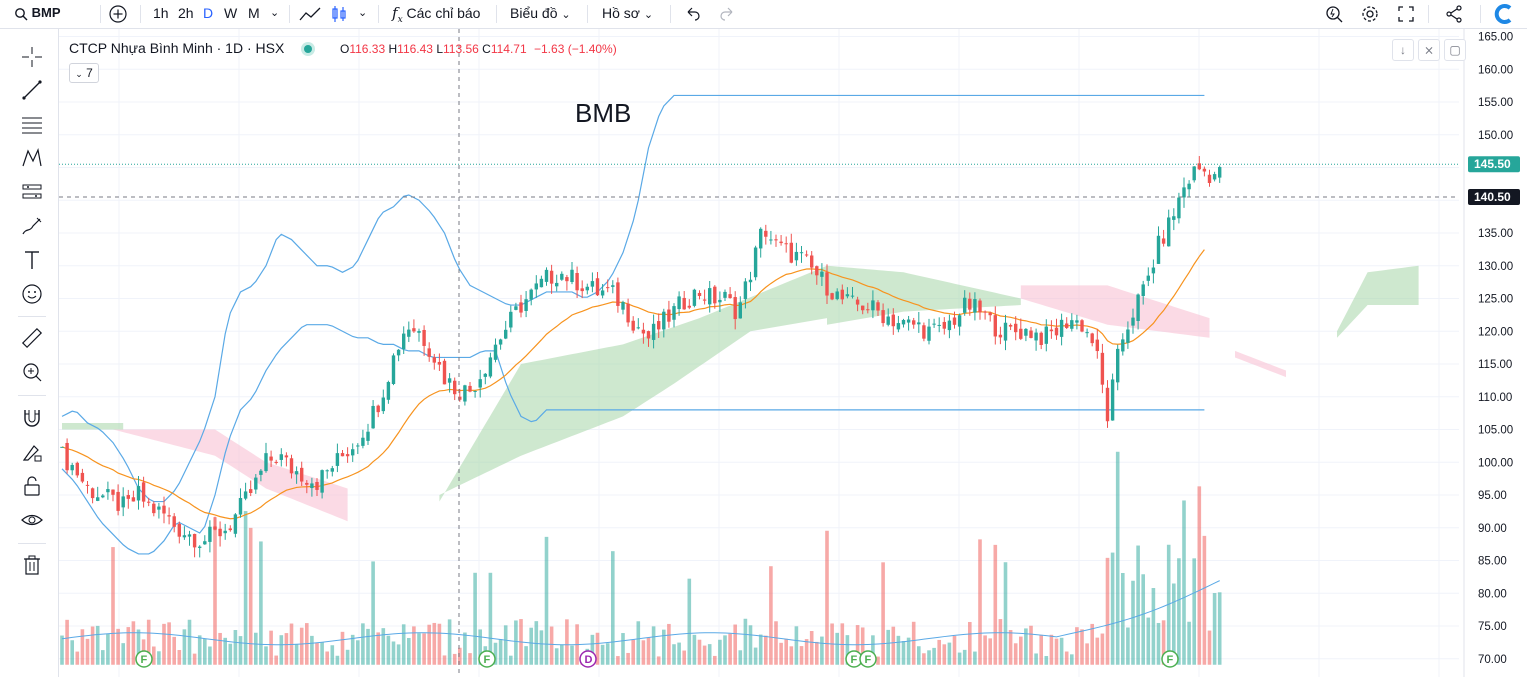 The image size is (1527, 677). What do you see at coordinates (32, 294) in the screenshot?
I see `emoji-icon` at bounding box center [32, 294].